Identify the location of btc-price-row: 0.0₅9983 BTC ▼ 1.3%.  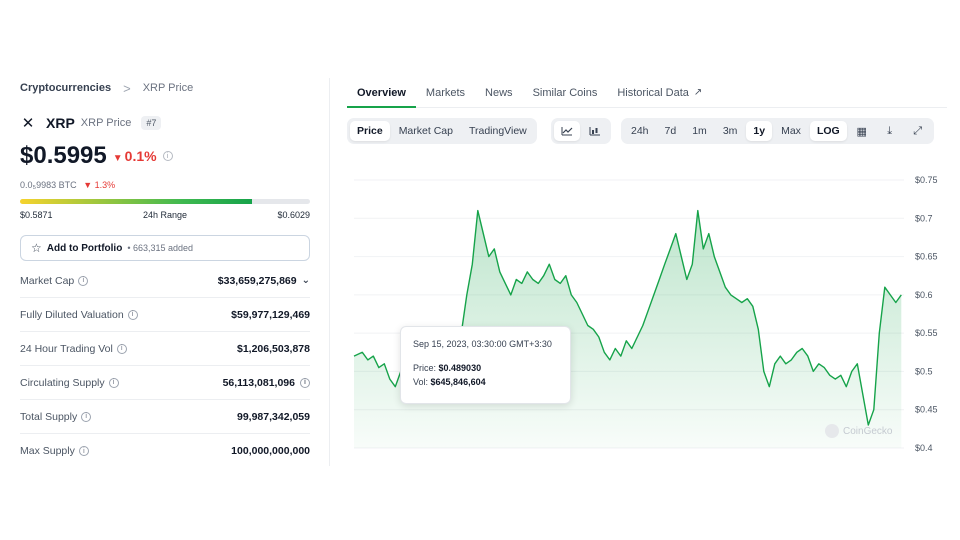
(67, 185).